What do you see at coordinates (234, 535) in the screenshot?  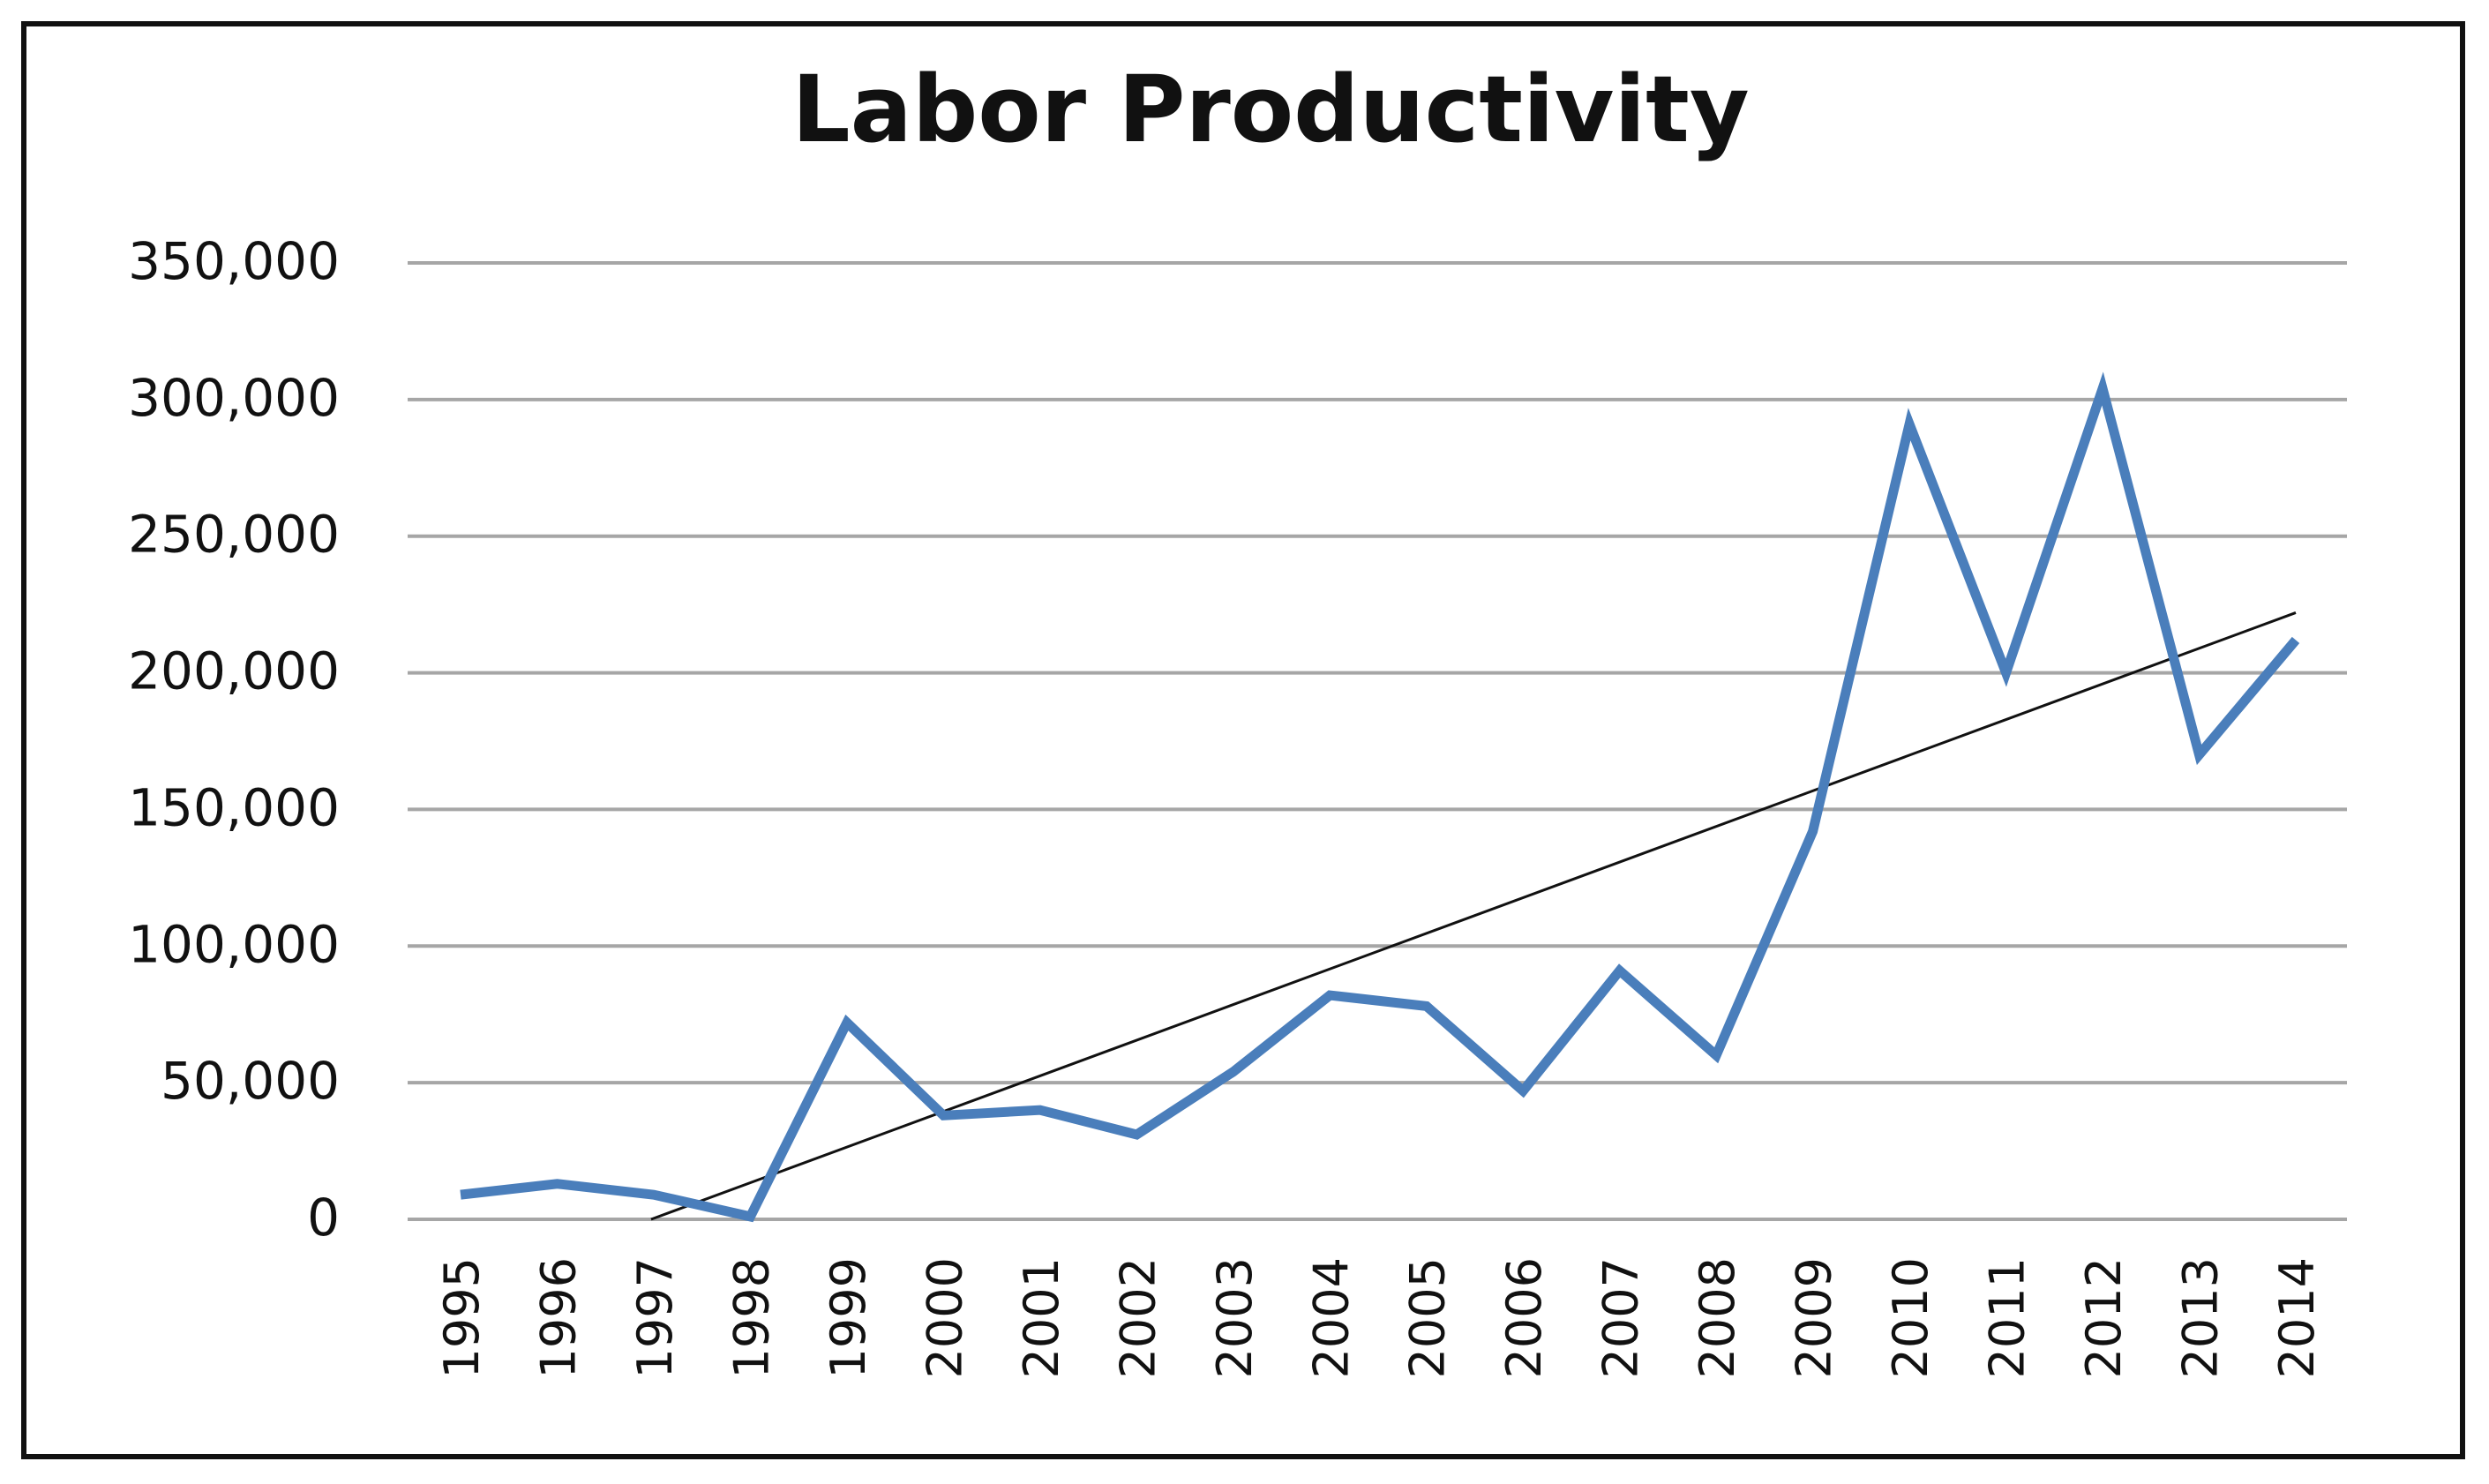 I see `y-tick-label: 250,000` at bounding box center [234, 535].